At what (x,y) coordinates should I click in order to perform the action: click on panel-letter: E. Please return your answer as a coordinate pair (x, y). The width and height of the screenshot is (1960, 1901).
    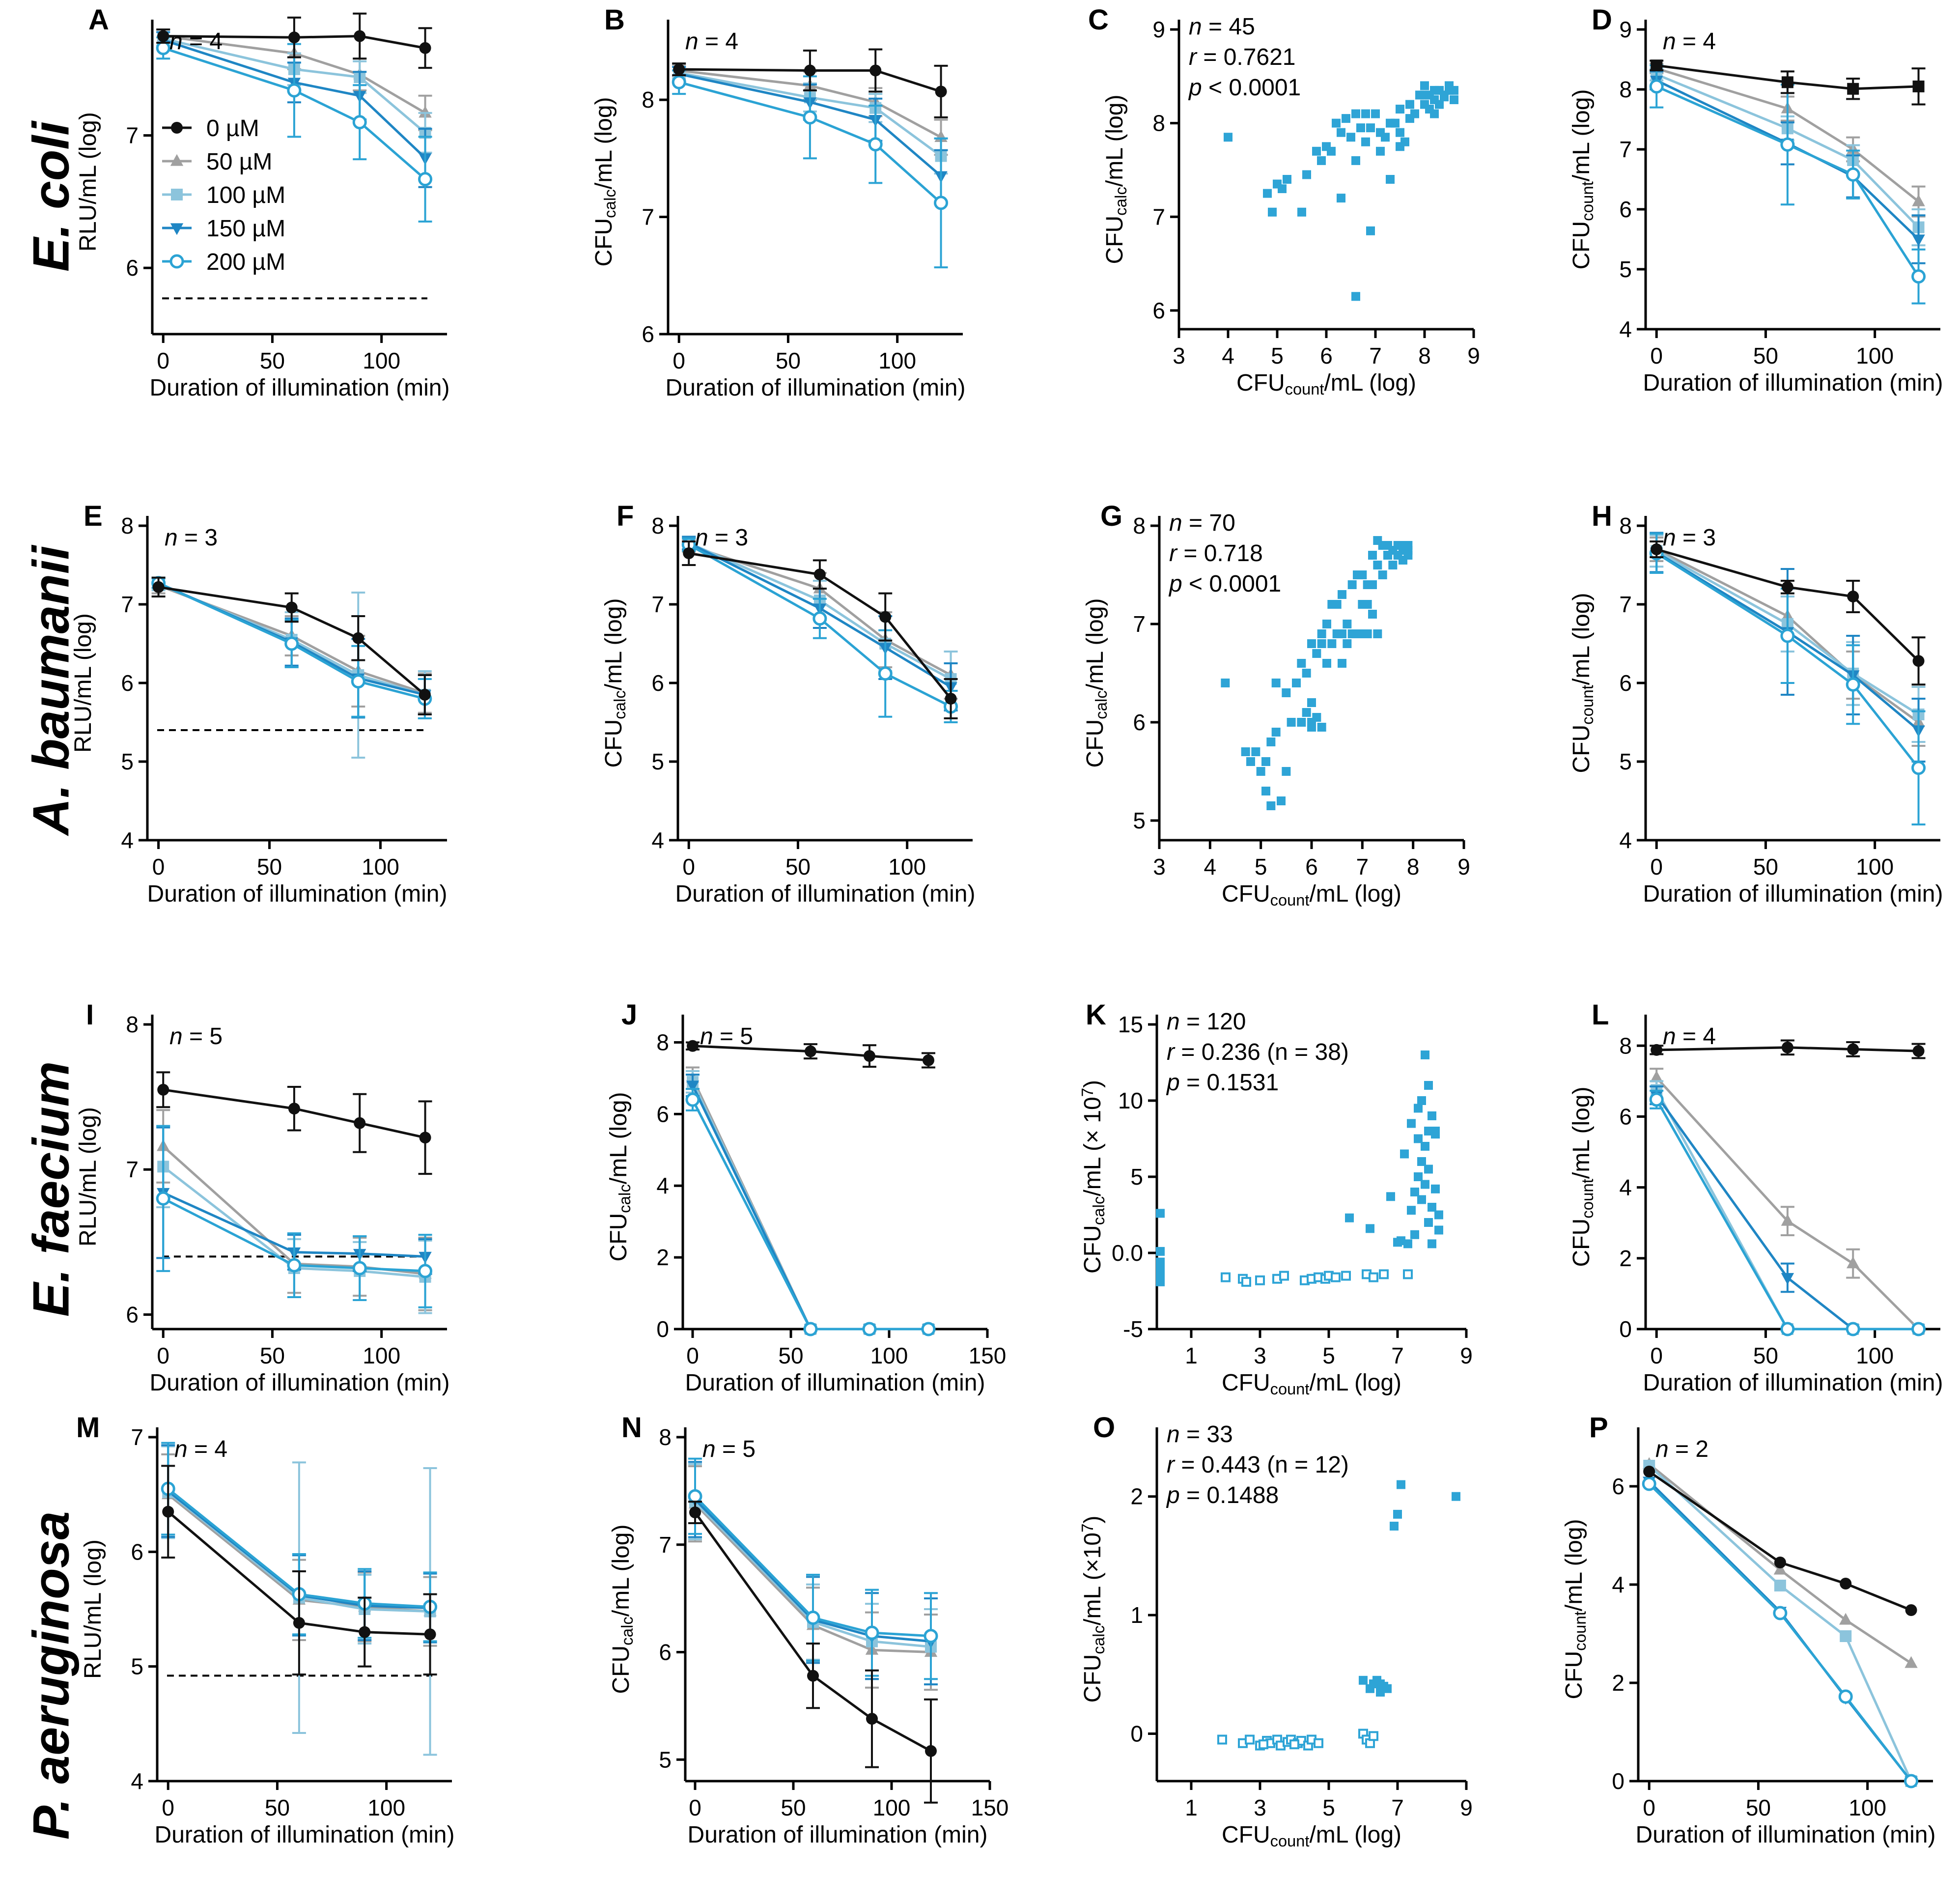
    Looking at the image, I should click on (93, 516).